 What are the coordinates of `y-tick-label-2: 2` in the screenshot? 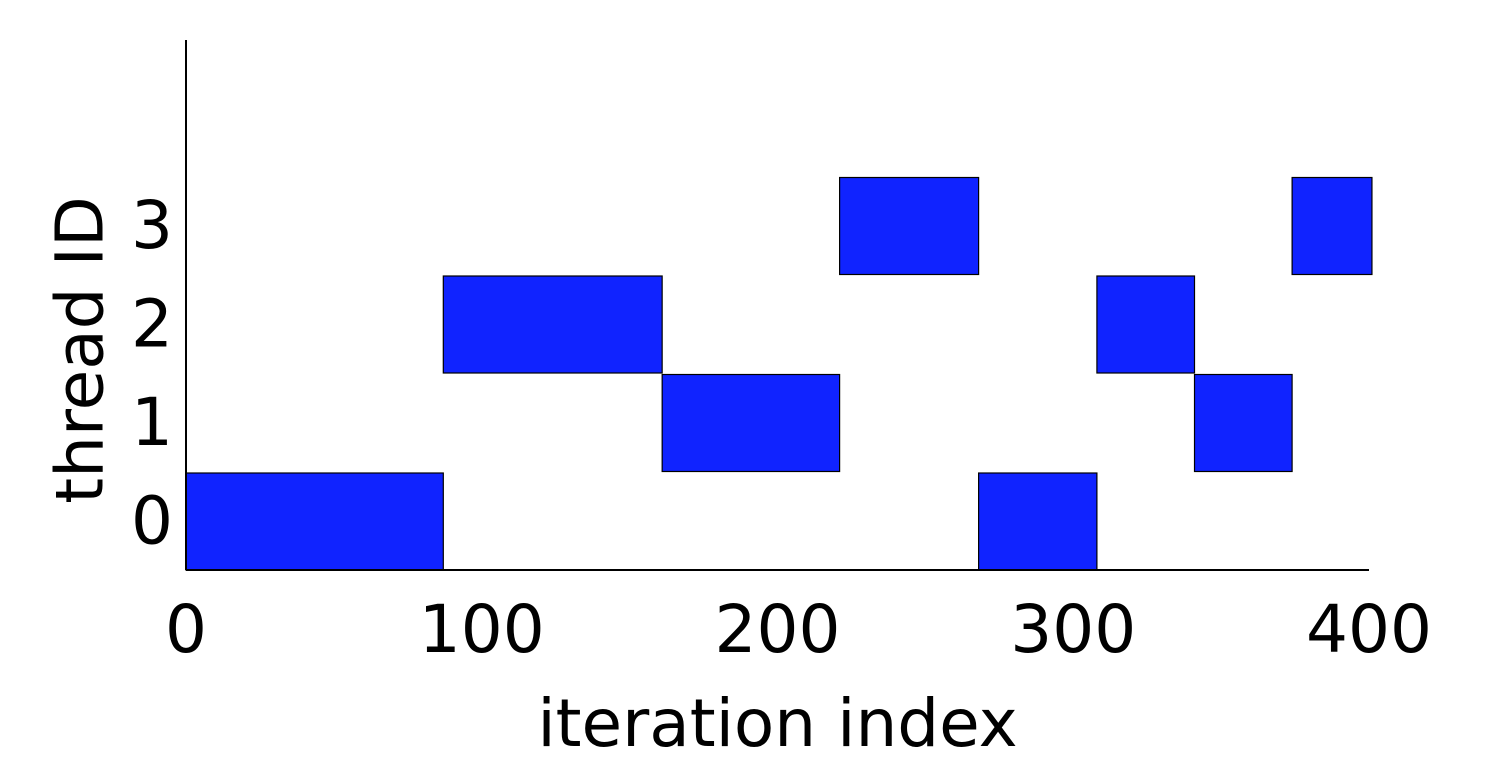 It's located at (152, 323).